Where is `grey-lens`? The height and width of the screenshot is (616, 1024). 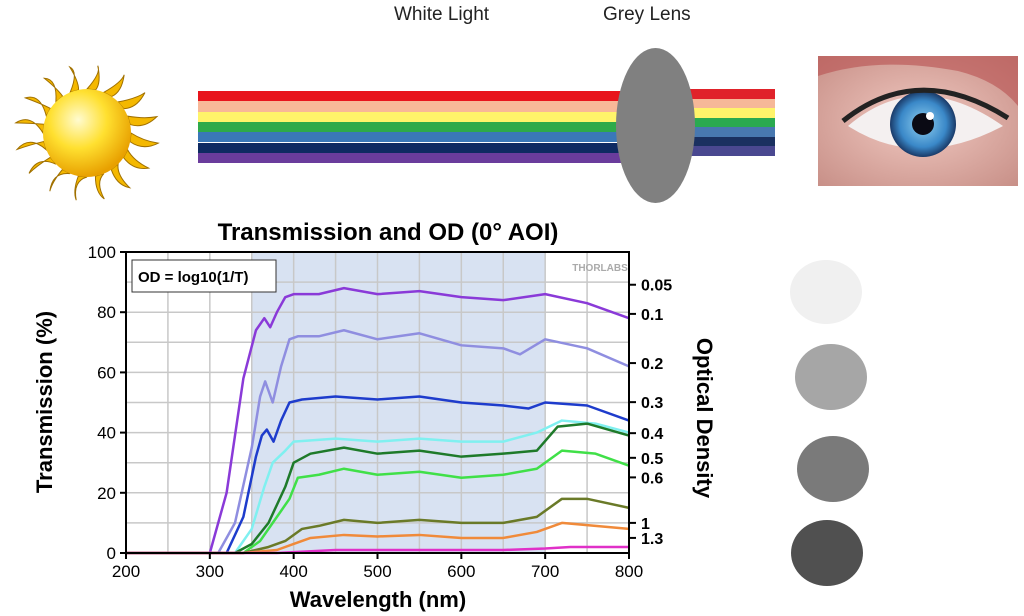 grey-lens is located at coordinates (655, 125).